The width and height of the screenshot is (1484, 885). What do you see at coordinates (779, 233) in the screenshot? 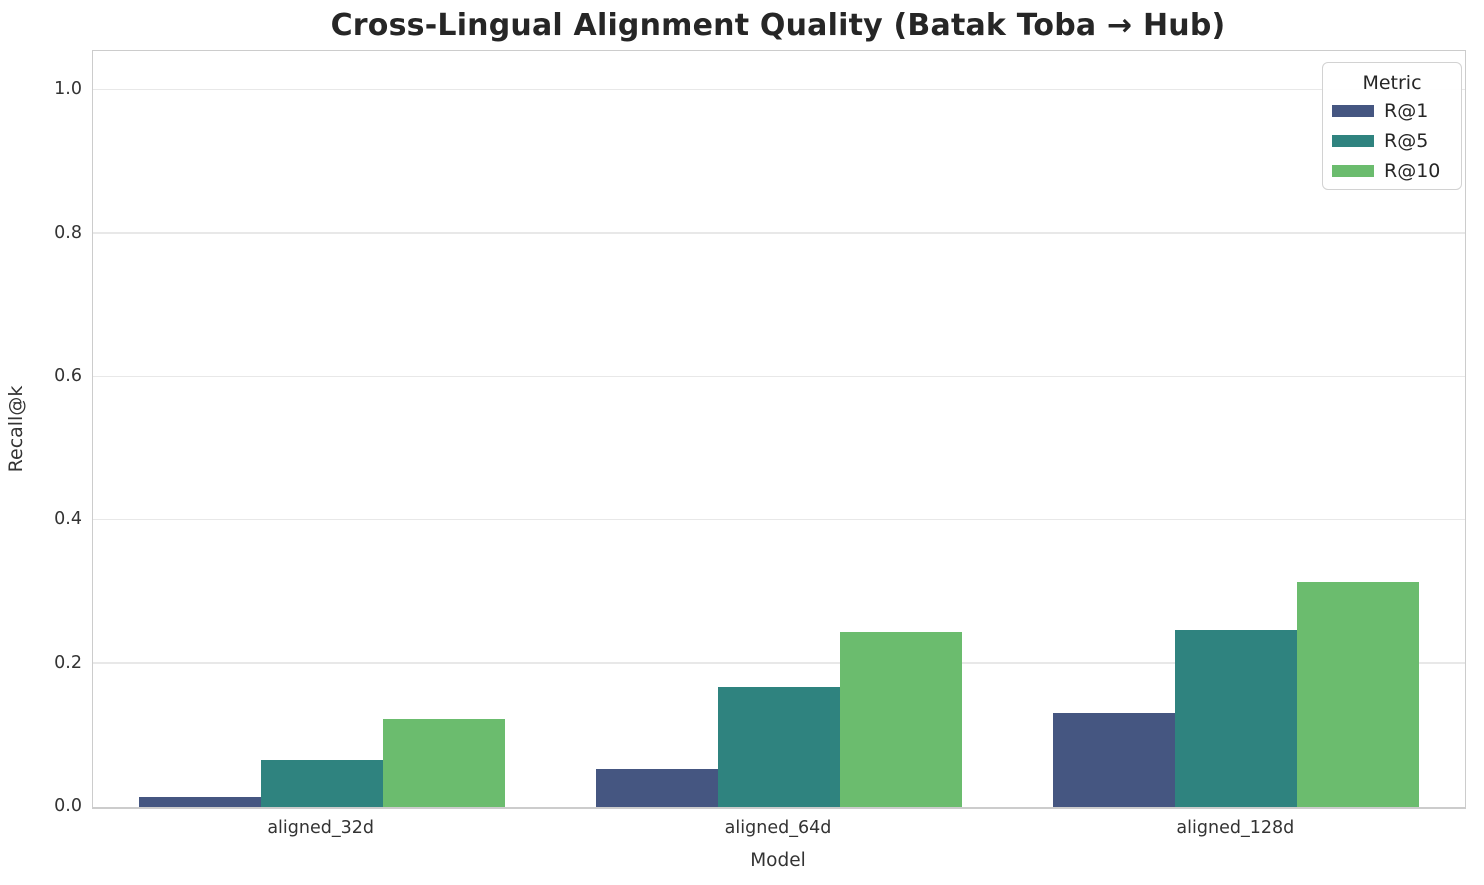
I see `gridline-0.8` at bounding box center [779, 233].